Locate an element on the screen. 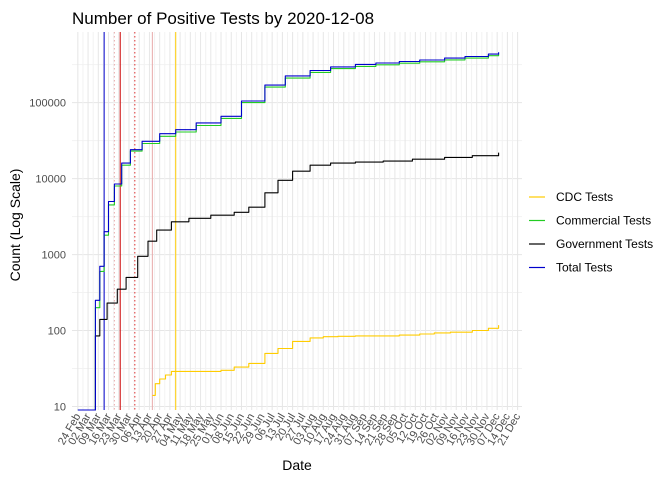 The width and height of the screenshot is (672, 485). y-tick-label: 100 is located at coordinates (57, 332).